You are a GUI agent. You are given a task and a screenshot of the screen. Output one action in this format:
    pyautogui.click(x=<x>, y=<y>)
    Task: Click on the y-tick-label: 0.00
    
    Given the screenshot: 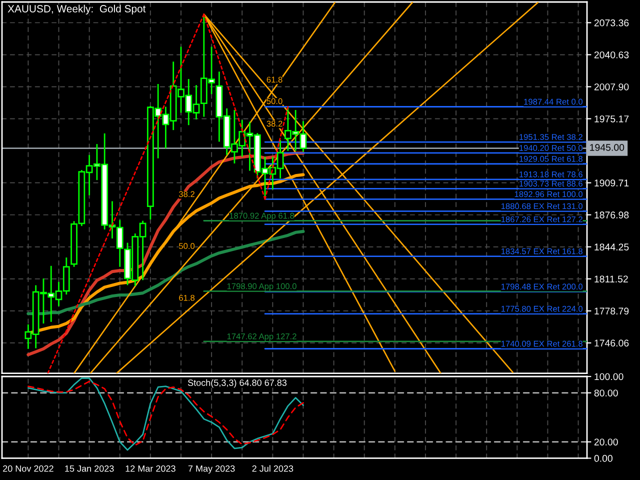 What is the action you would take?
    pyautogui.click(x=603, y=458)
    